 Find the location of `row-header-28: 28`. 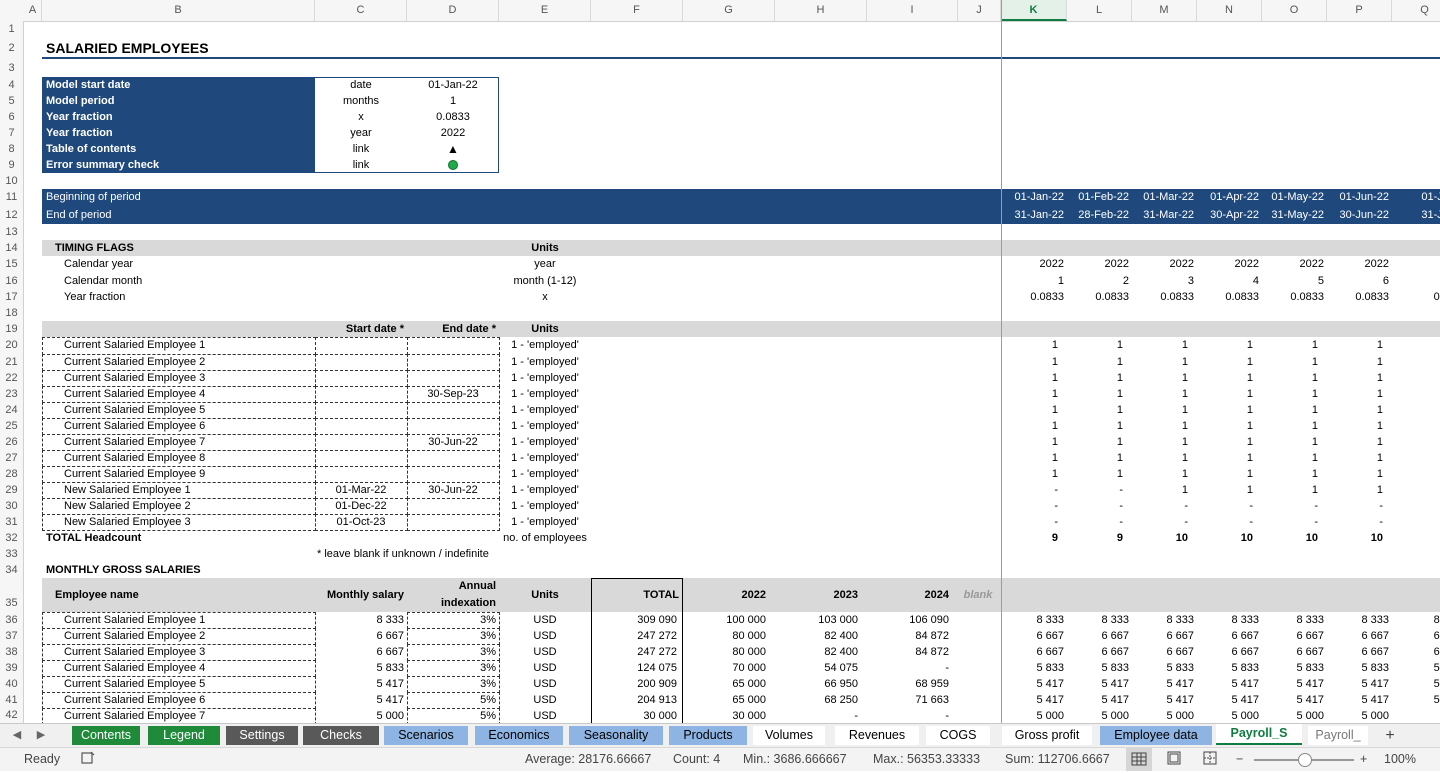

row-header-28: 28 is located at coordinates (12, 474).